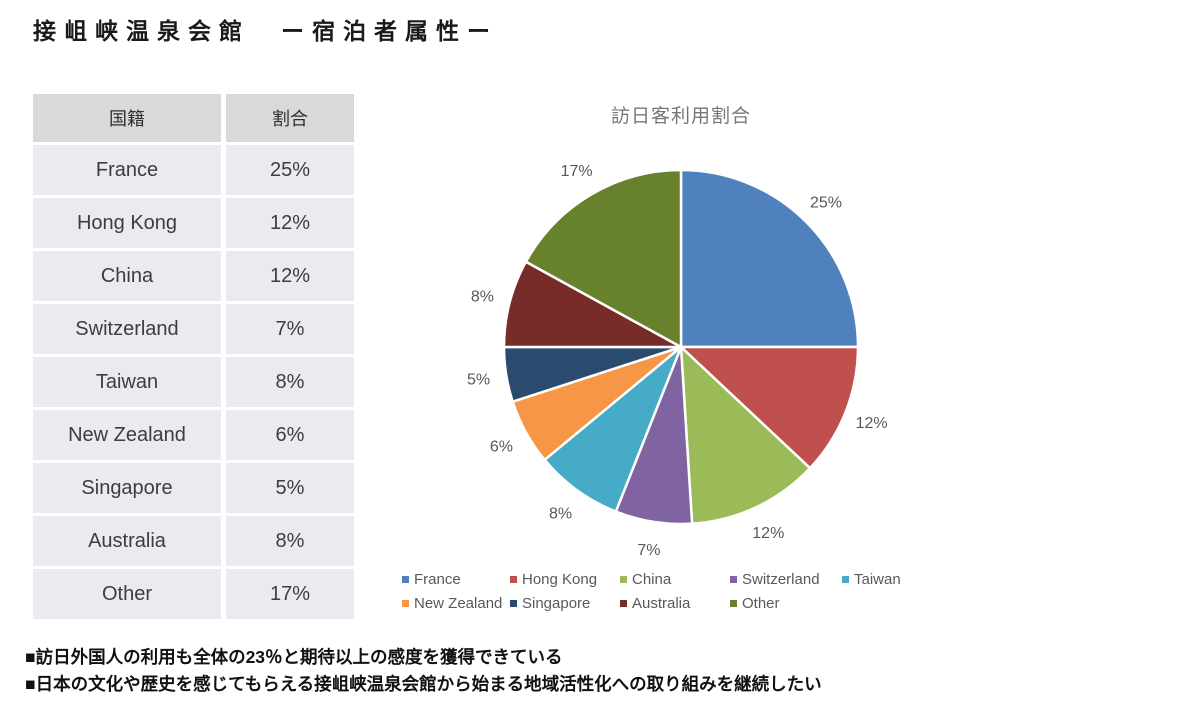 Image resolution: width=1200 pixels, height=719 pixels. Describe the element at coordinates (290, 488) in the screenshot. I see `table-cell-ratio-row6: 5%` at that location.